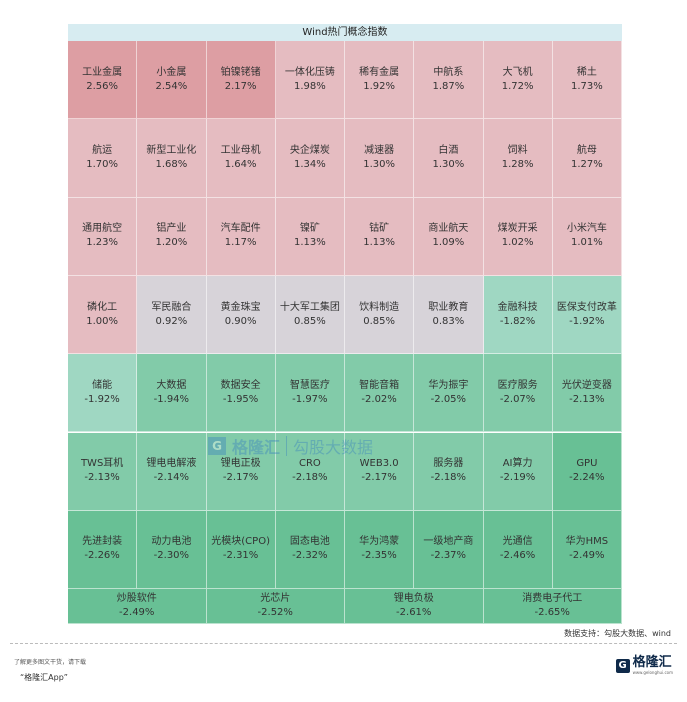 This screenshot has width=687, height=702. What do you see at coordinates (517, 399) in the screenshot?
I see `cell-value: -2.07%` at bounding box center [517, 399].